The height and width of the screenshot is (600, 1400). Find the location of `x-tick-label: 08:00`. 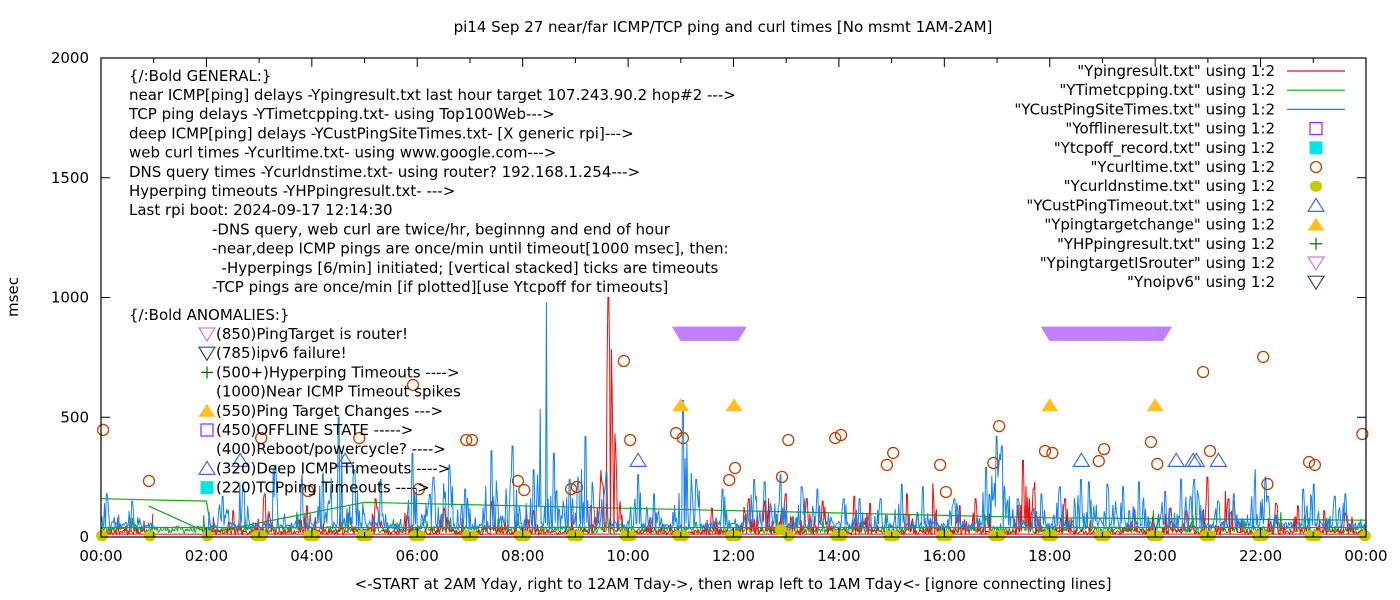

x-tick-label: 08:00 is located at coordinates (522, 556).